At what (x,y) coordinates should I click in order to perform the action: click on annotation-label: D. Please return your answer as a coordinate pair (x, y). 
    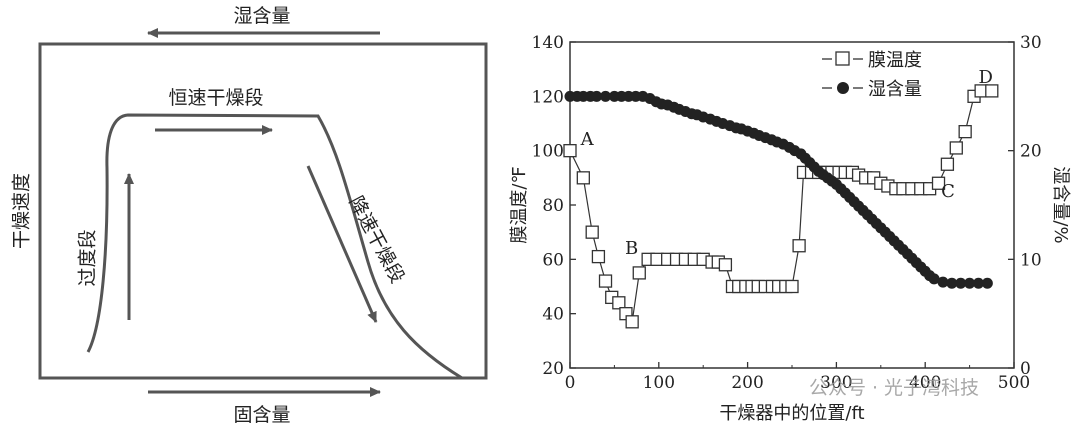
    Looking at the image, I should click on (985, 77).